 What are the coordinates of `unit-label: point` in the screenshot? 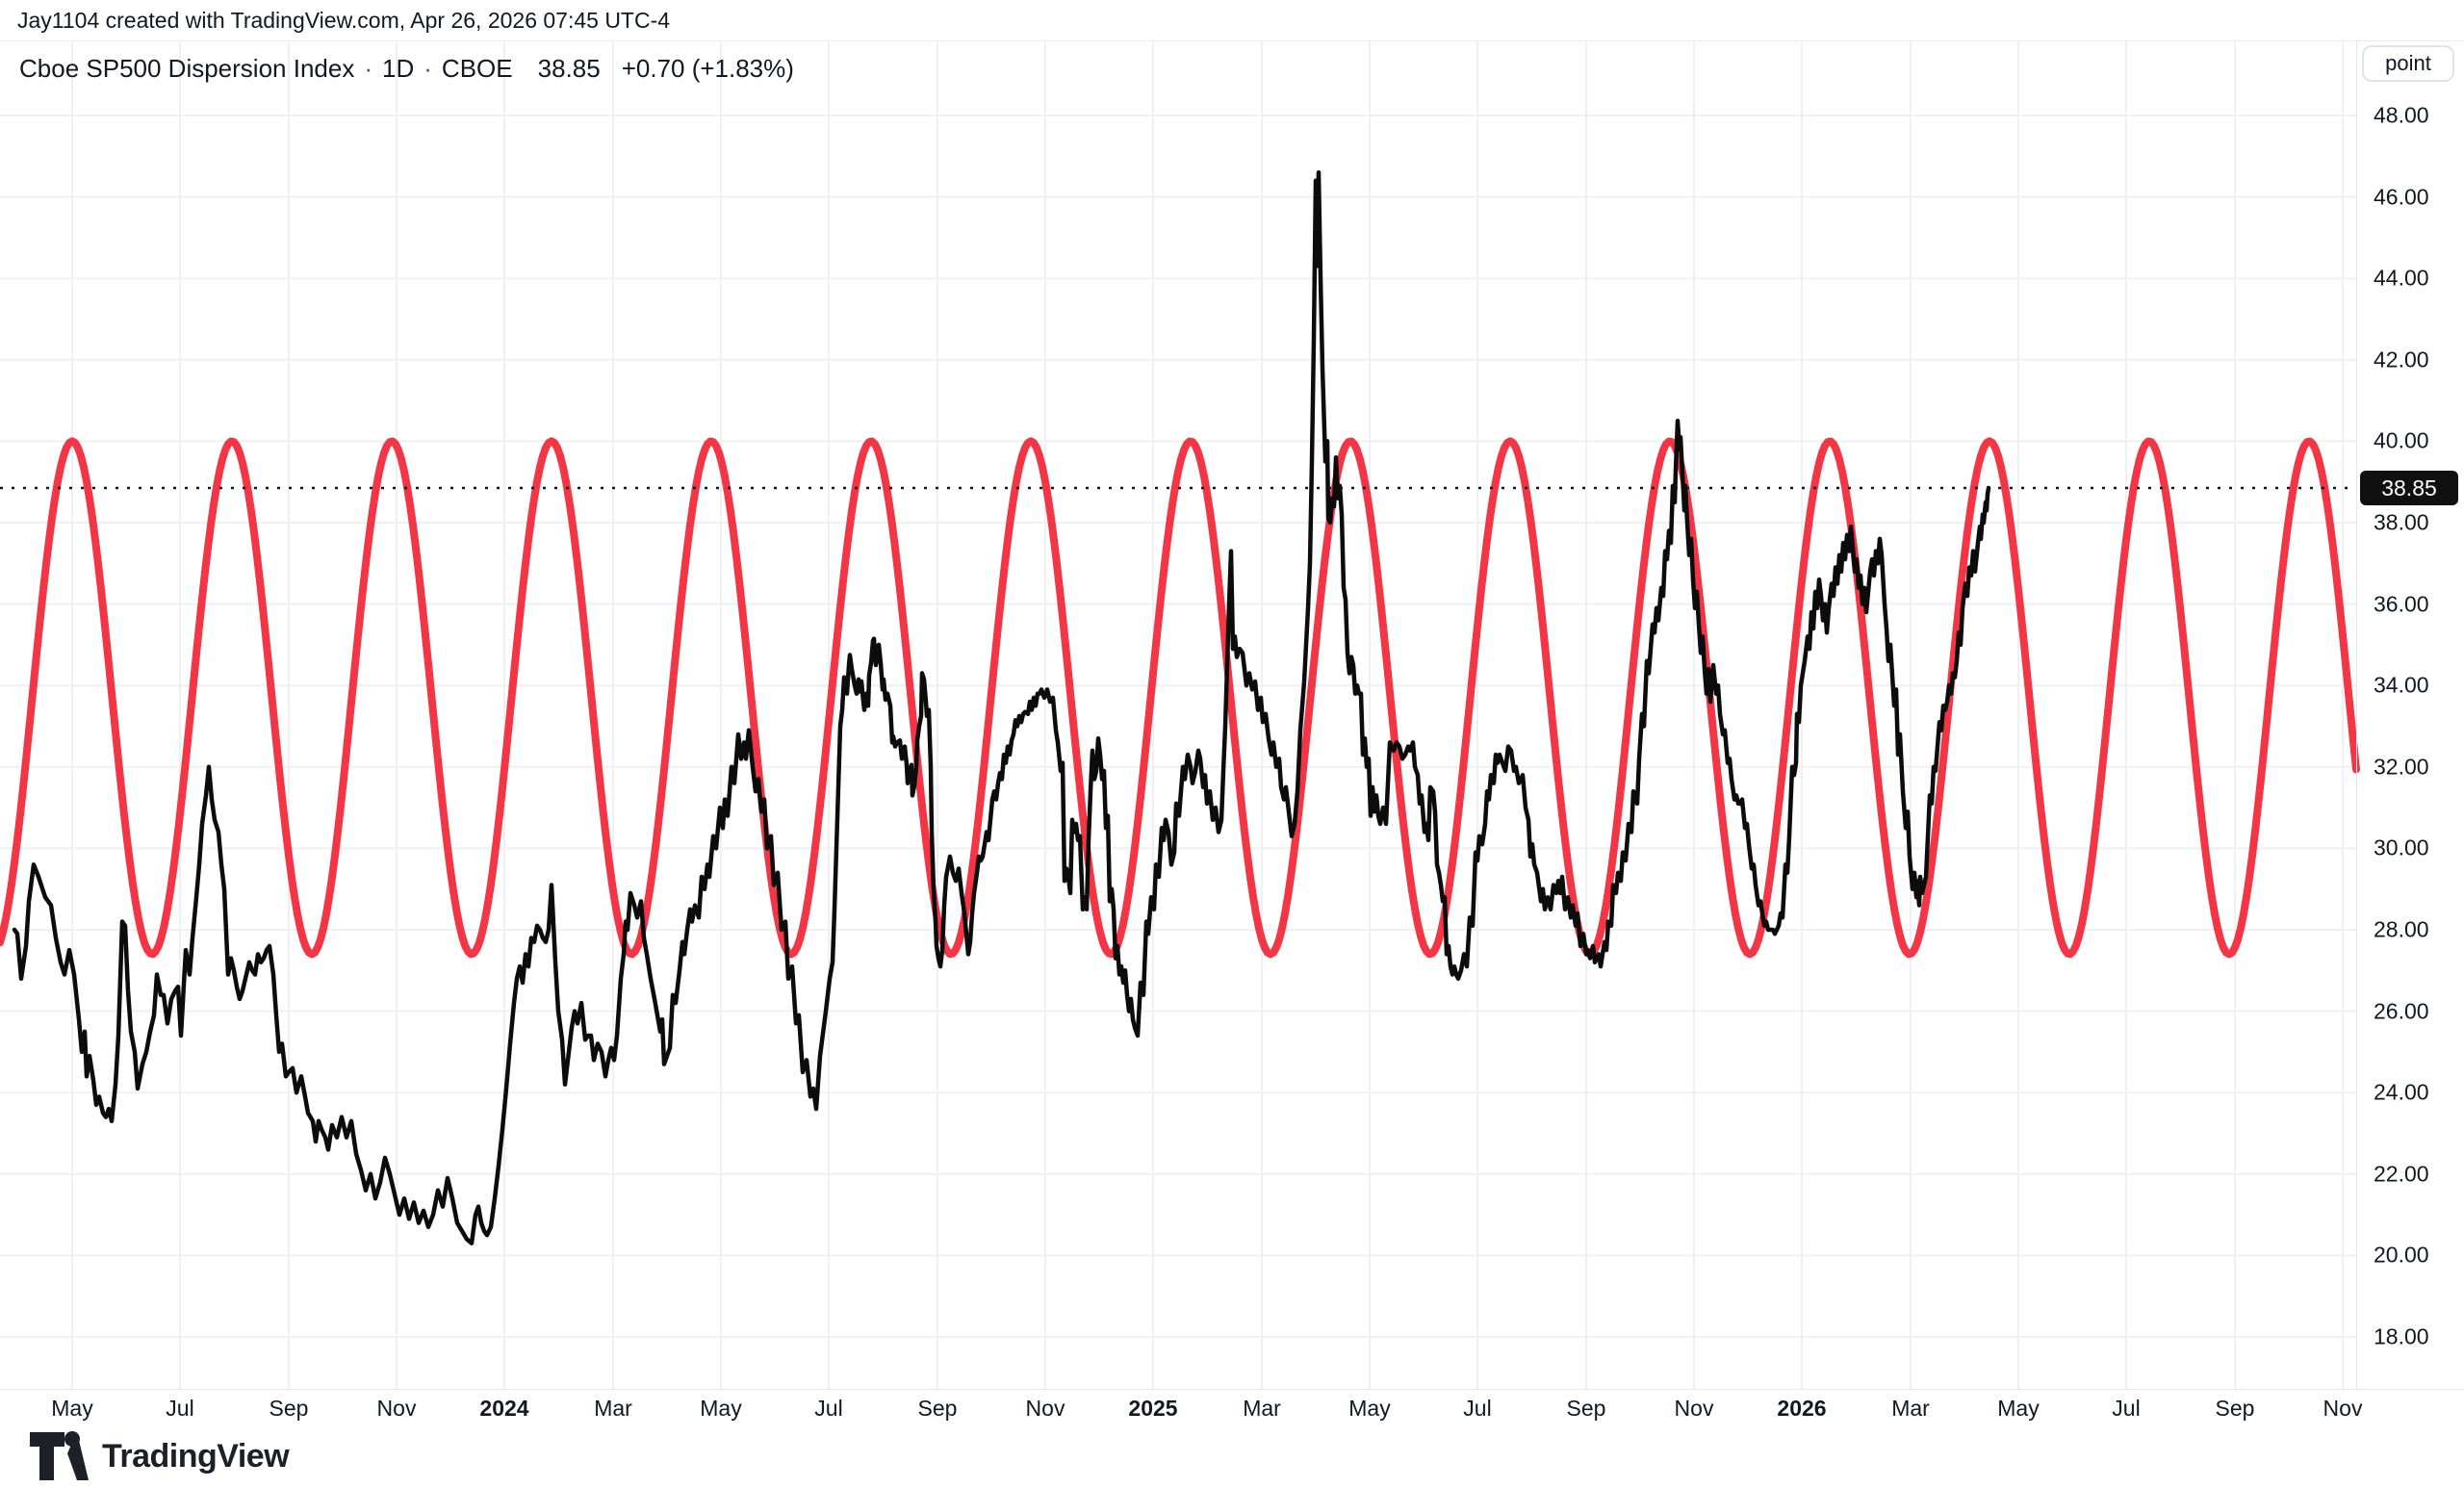 It's located at (2408, 63).